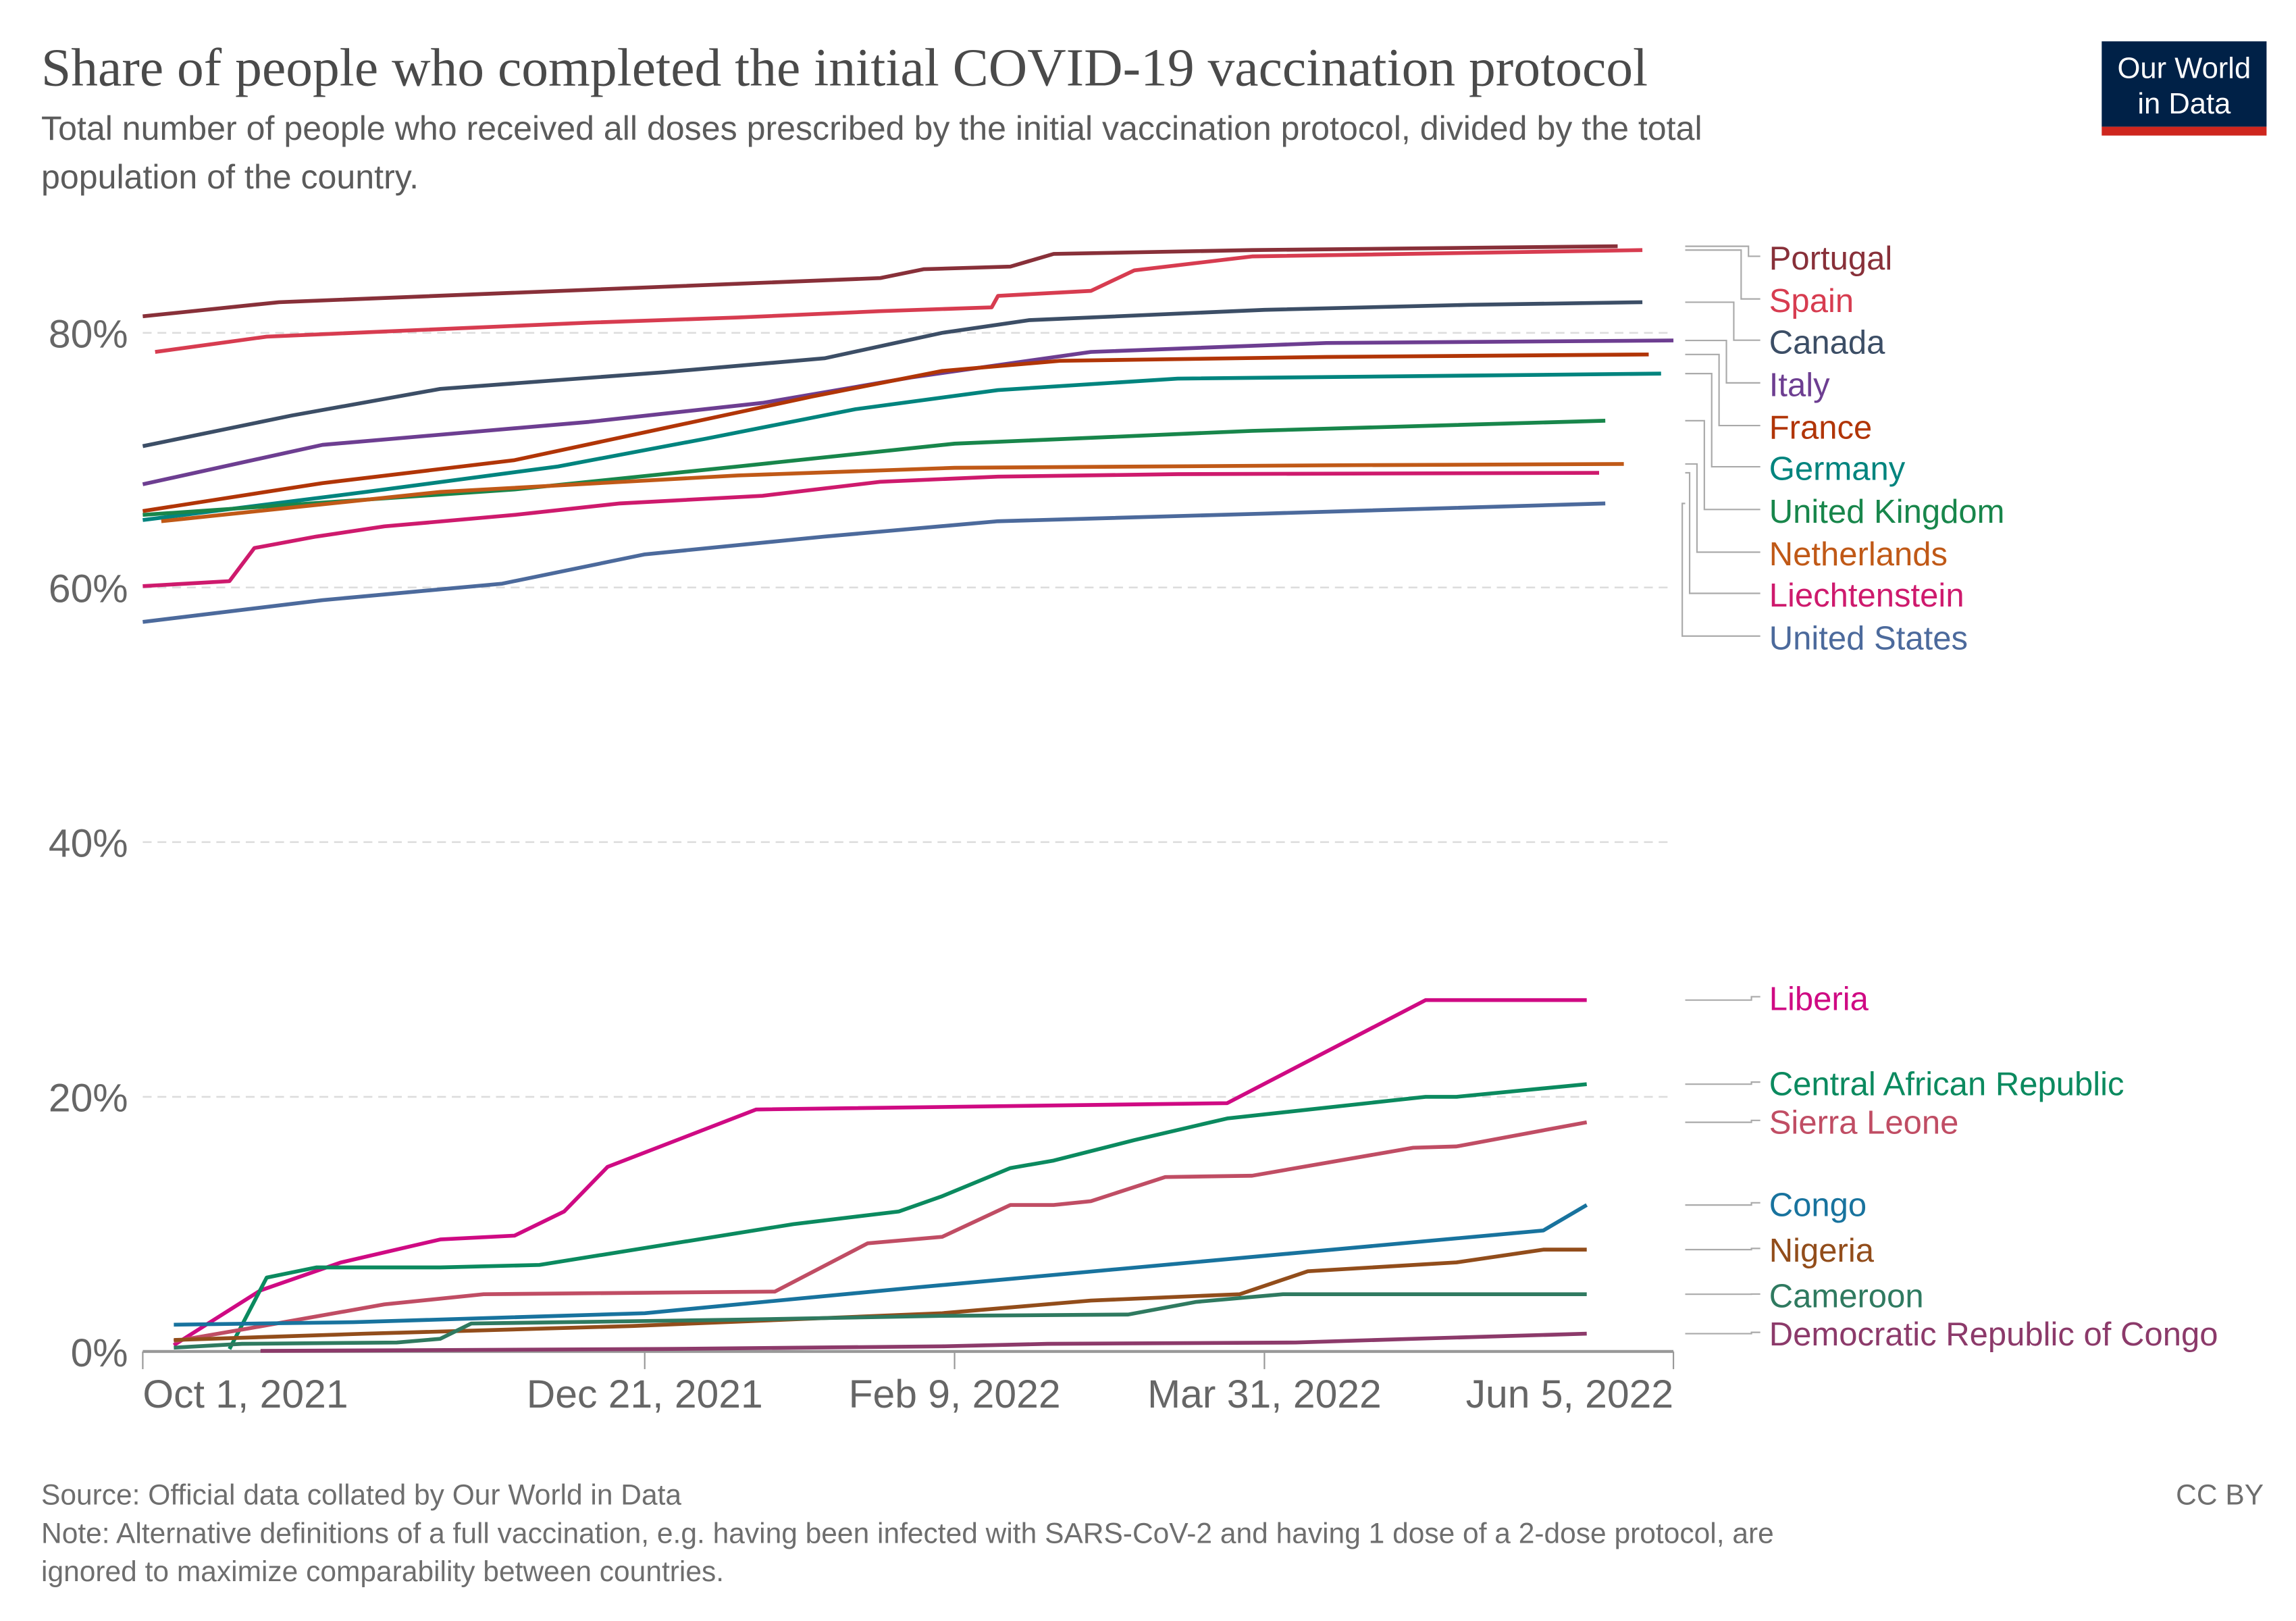  I want to click on y-tick-label: 80%, so click(88, 335).